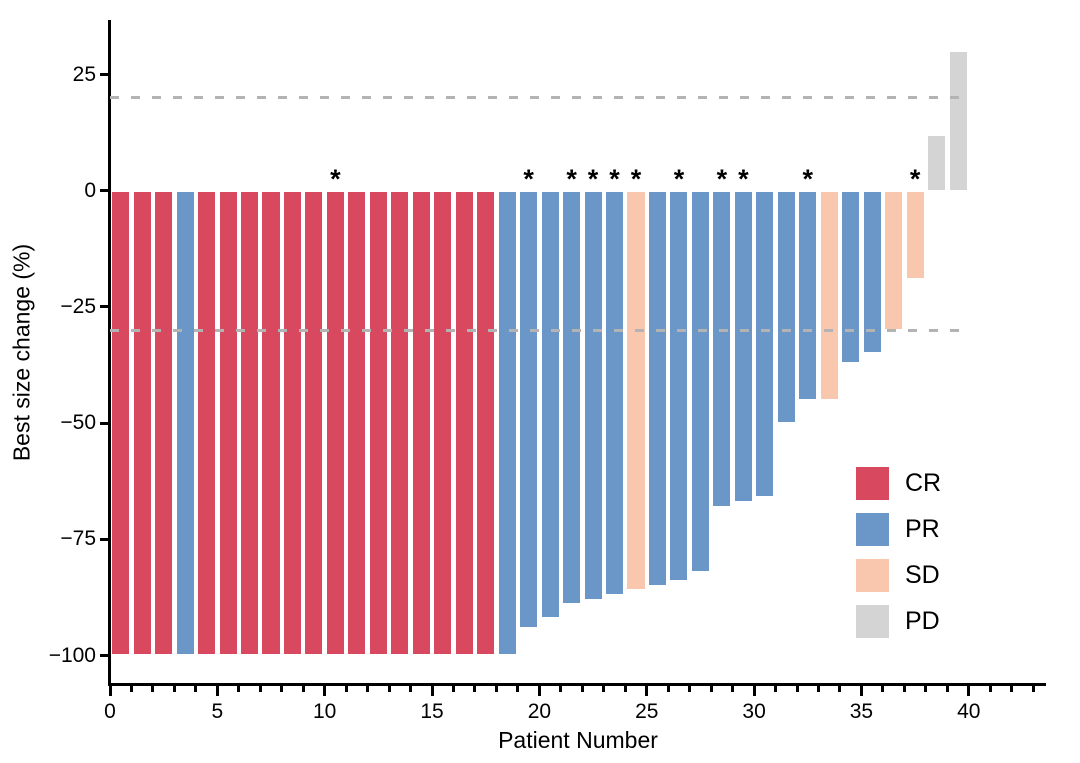  I want to click on y-tick-label: −50, so click(78, 423).